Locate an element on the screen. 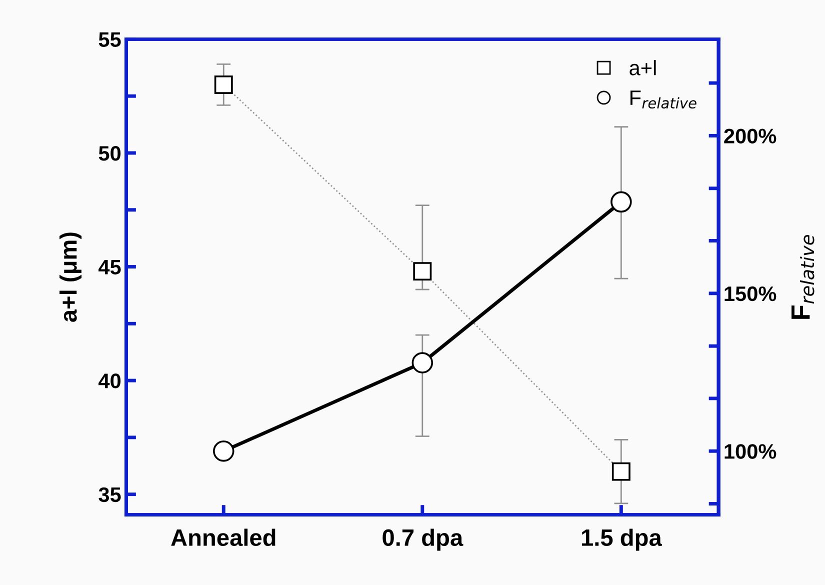  y-axis-title: a+l (μm) is located at coordinates (71, 277).